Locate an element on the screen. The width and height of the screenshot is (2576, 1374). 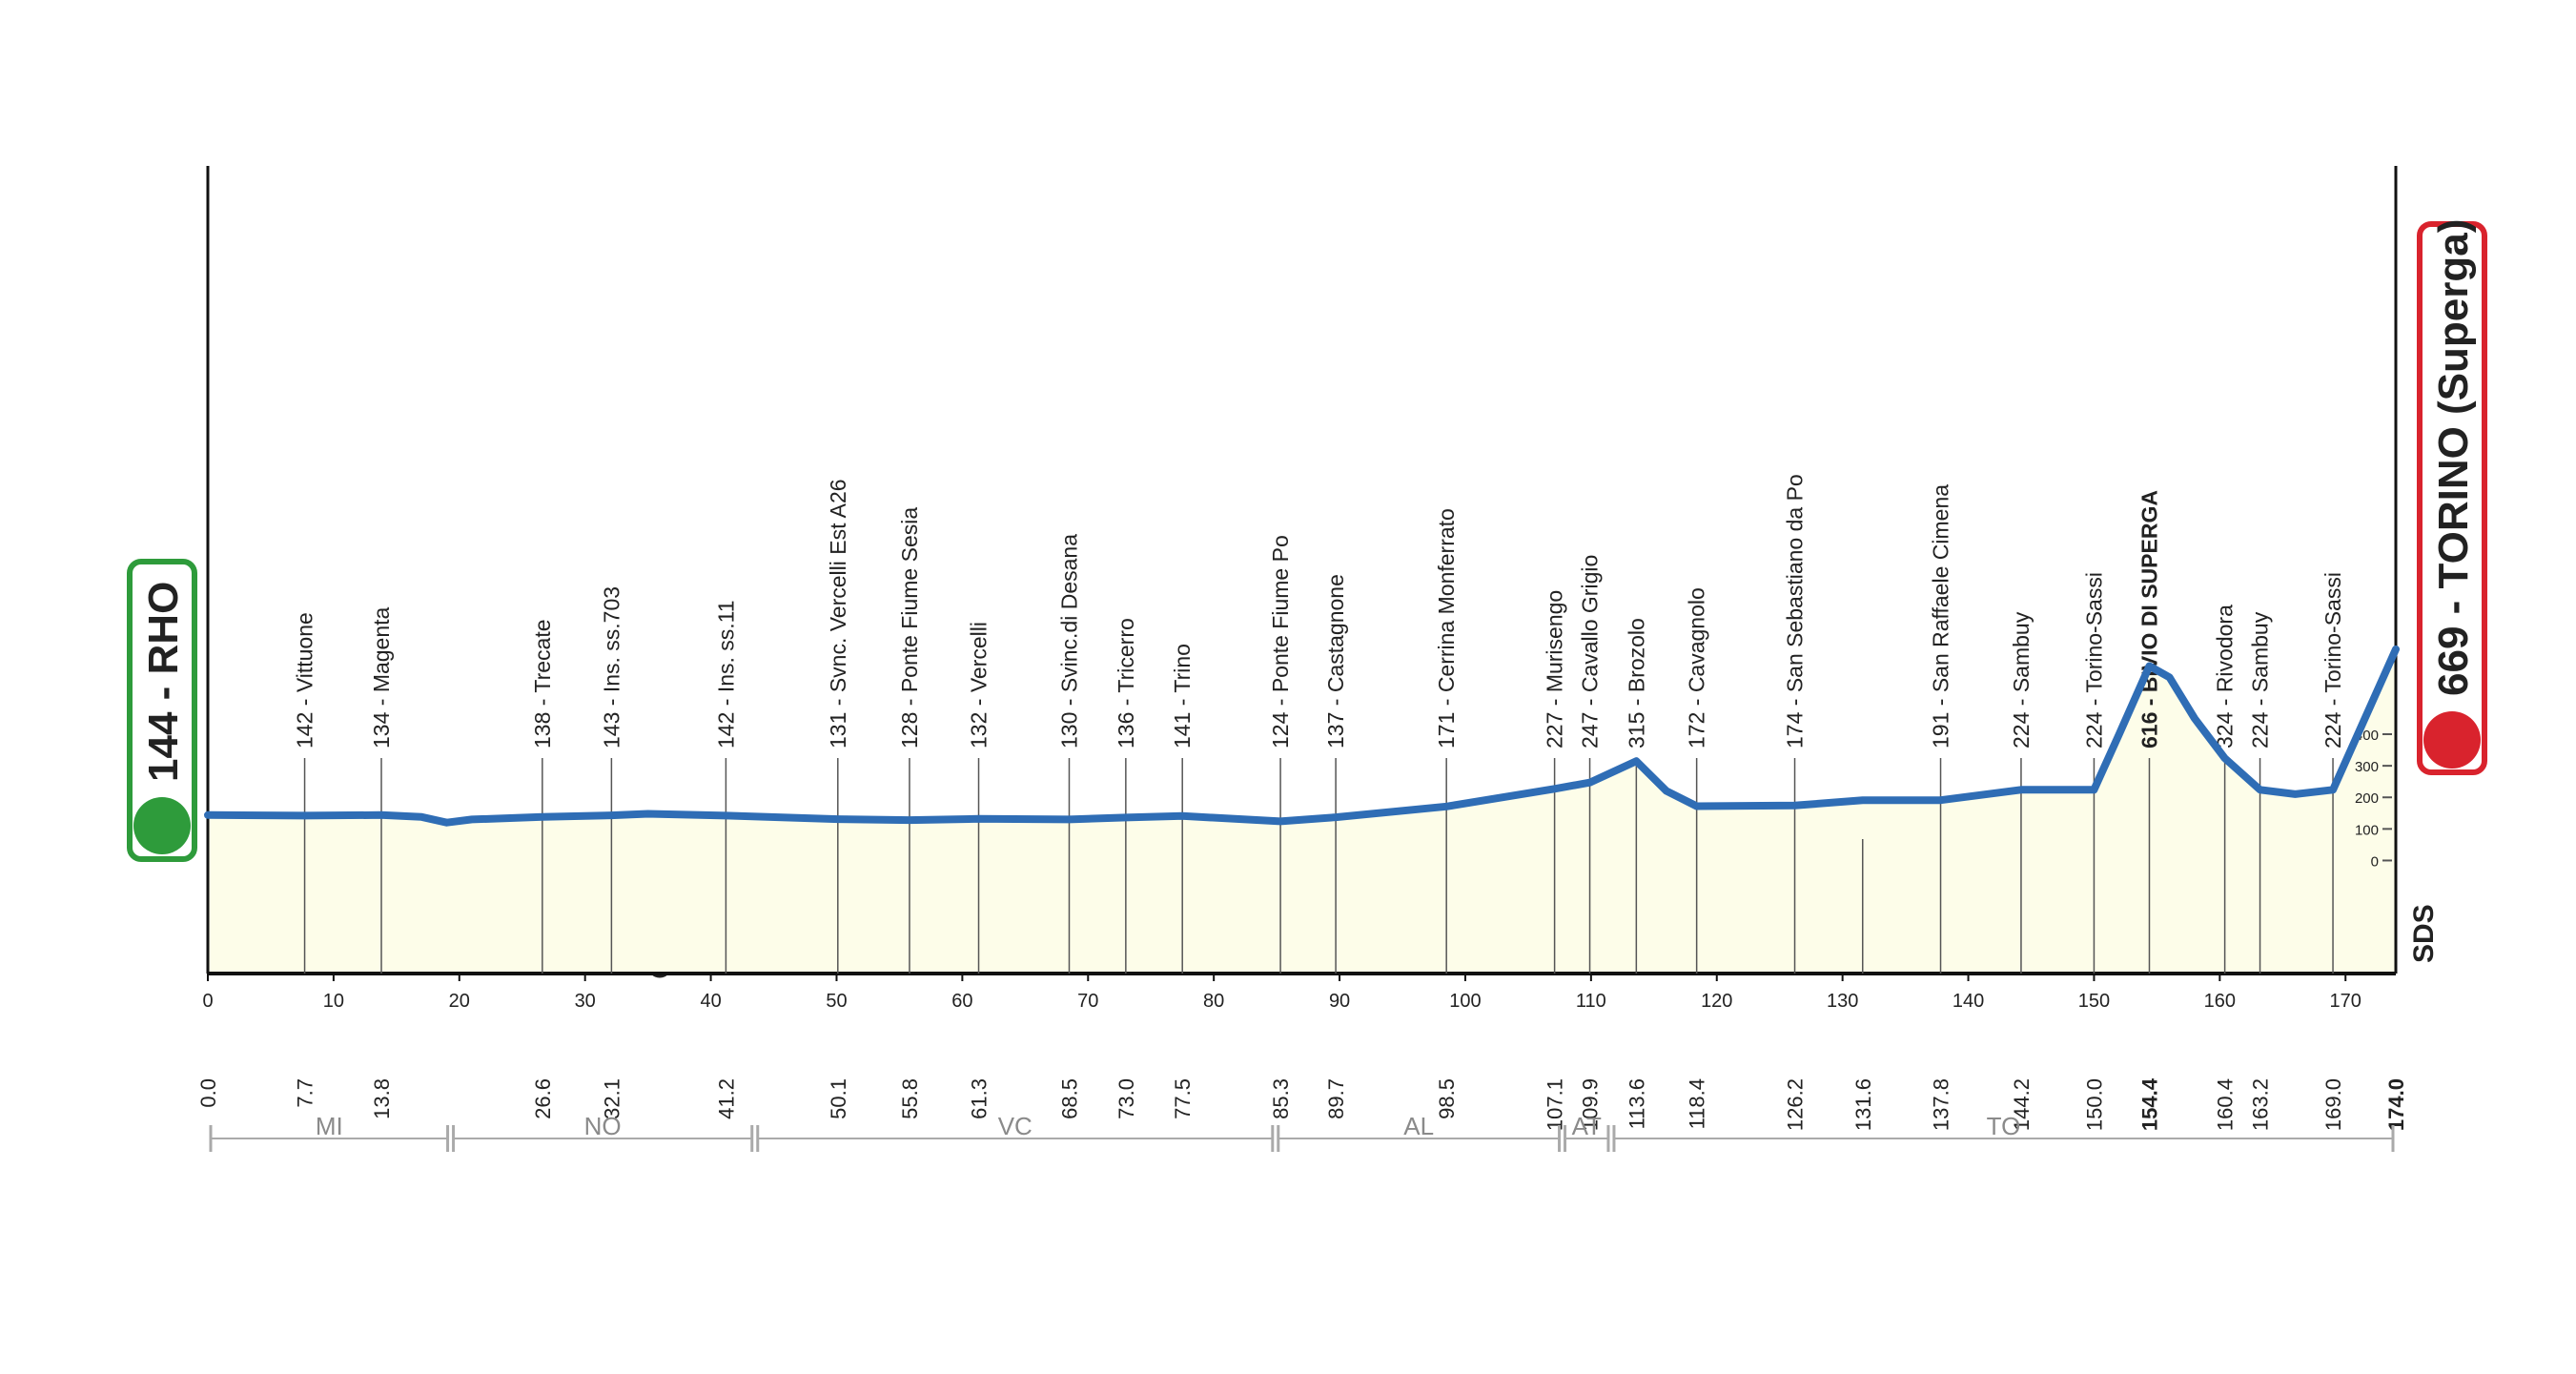
region-label: MI is located at coordinates (329, 1126).